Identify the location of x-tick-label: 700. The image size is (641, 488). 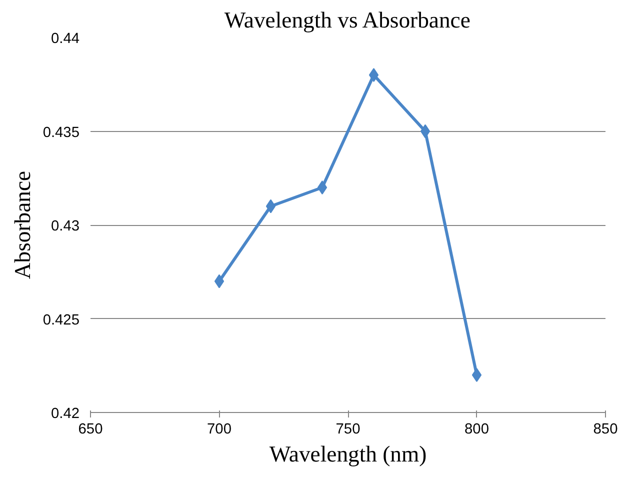
(219, 430).